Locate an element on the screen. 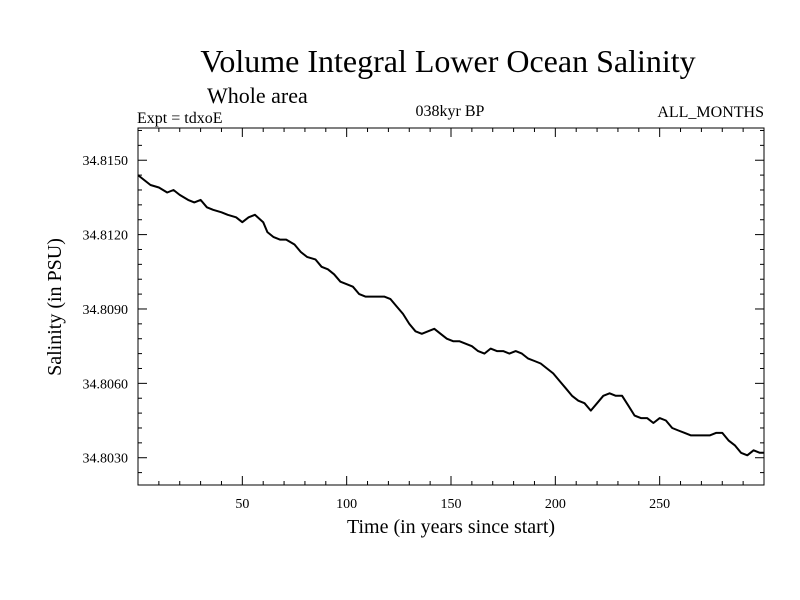 The width and height of the screenshot is (800, 600). chart-title: Volume Integral Lower Ocean Salinity is located at coordinates (447, 61).